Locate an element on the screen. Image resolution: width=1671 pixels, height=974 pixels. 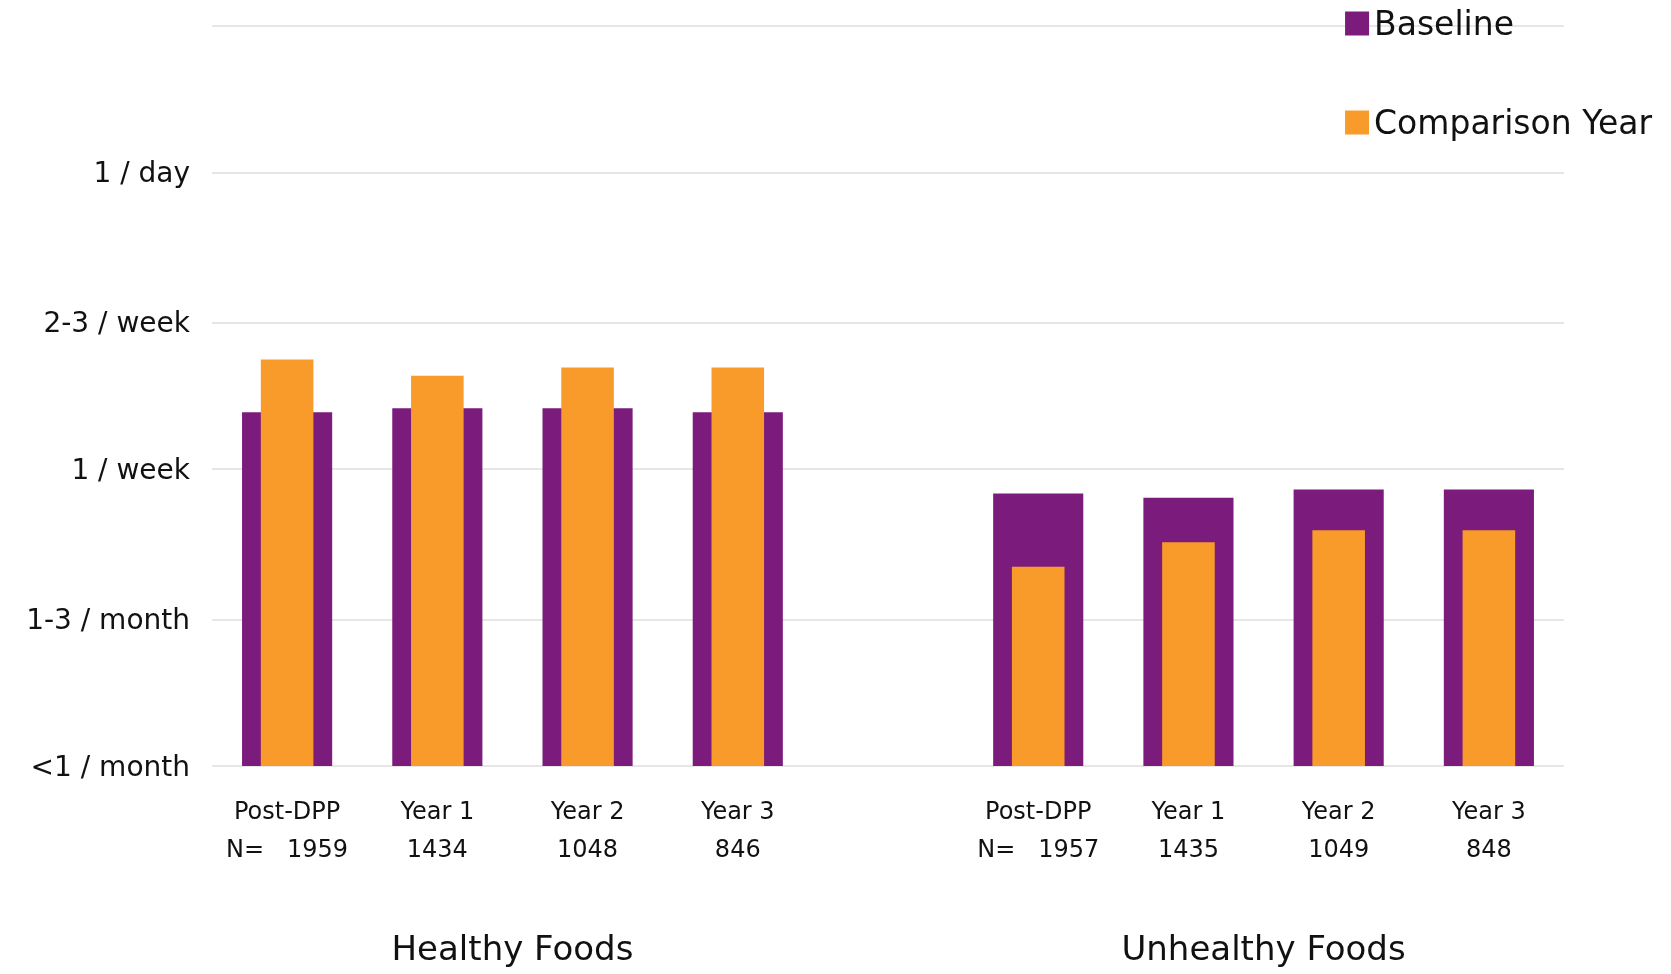
x-tick-label: Year 2 1048 is located at coordinates (587, 830).